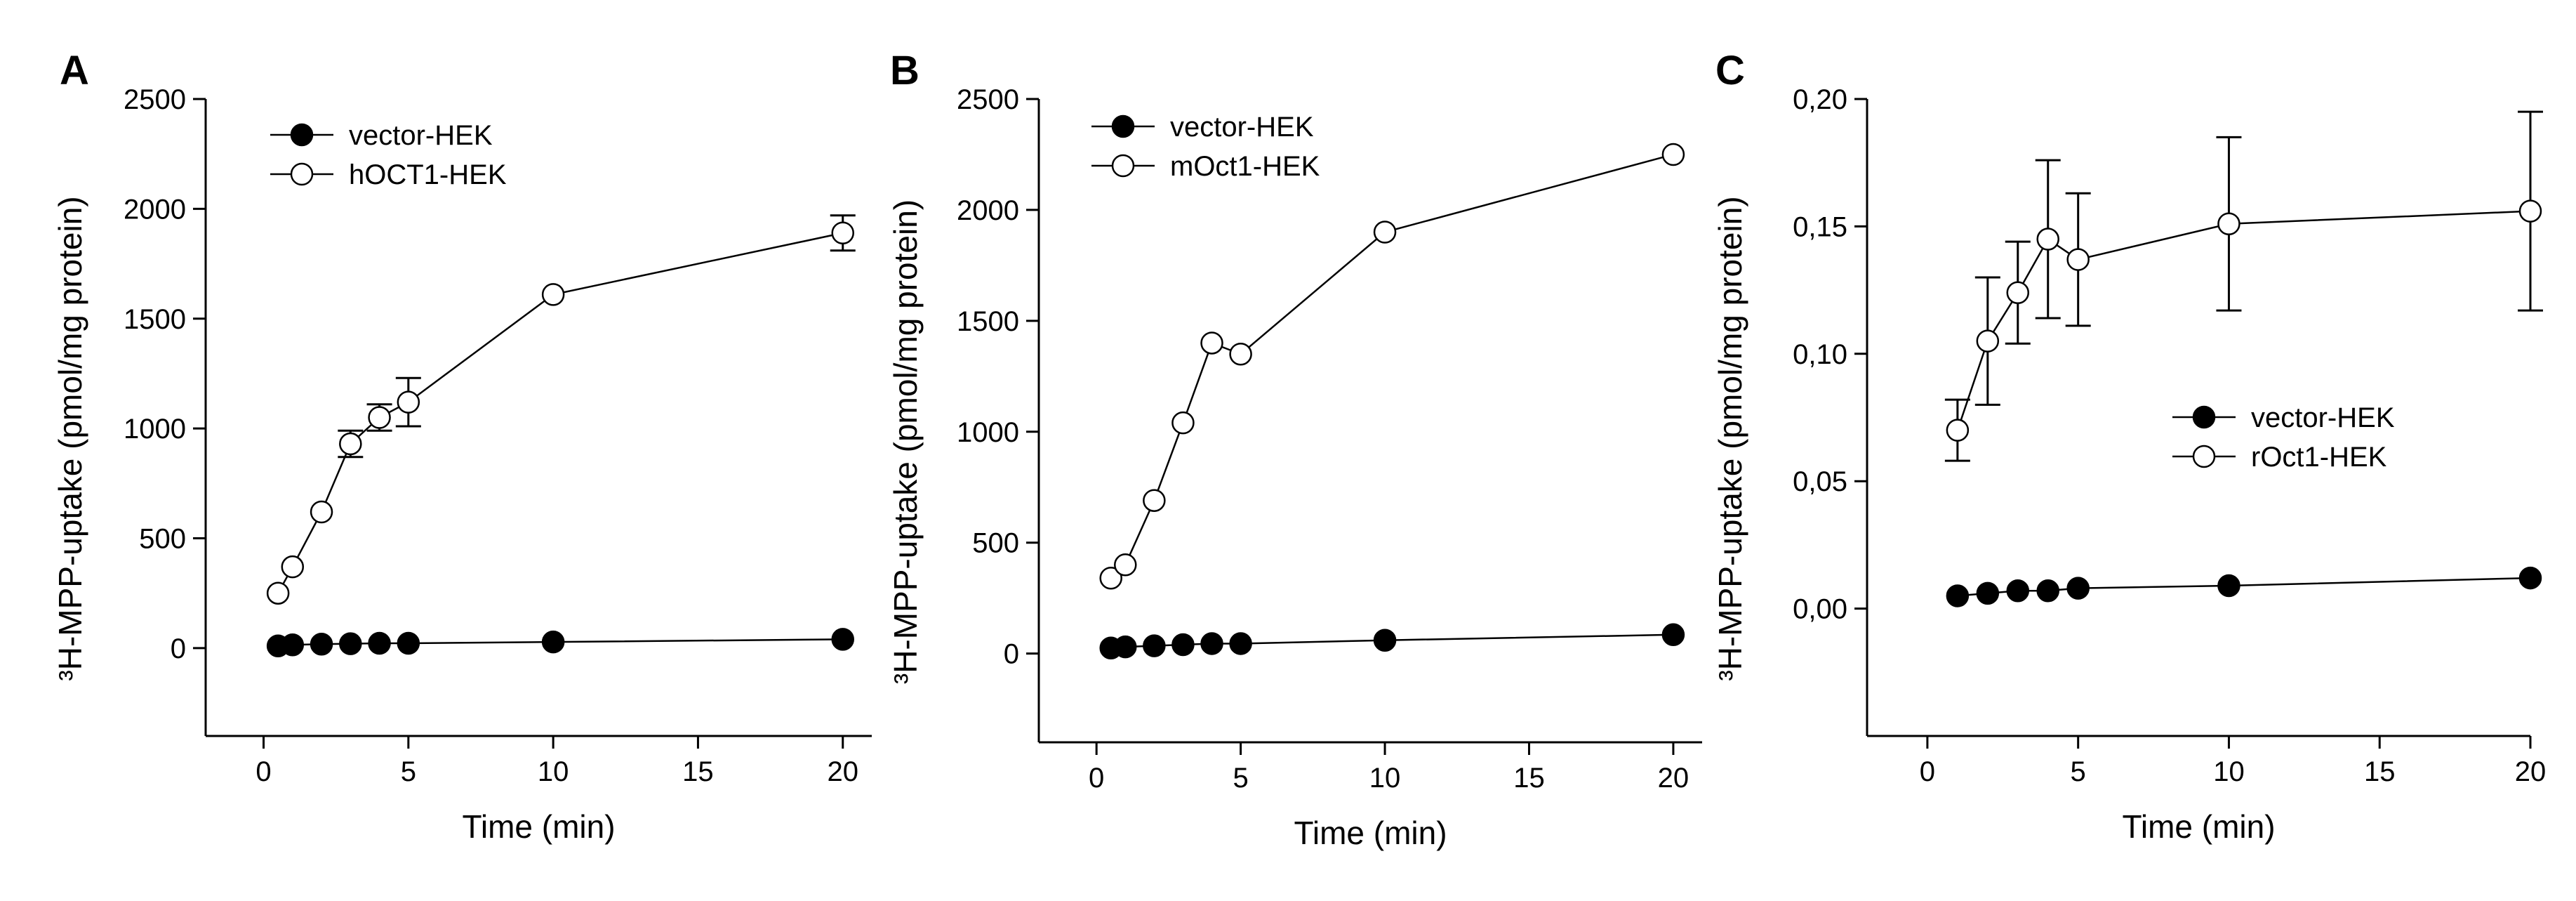 The height and width of the screenshot is (901, 2576). Describe the element at coordinates (905, 70) in the screenshot. I see `panel-label: B` at that location.